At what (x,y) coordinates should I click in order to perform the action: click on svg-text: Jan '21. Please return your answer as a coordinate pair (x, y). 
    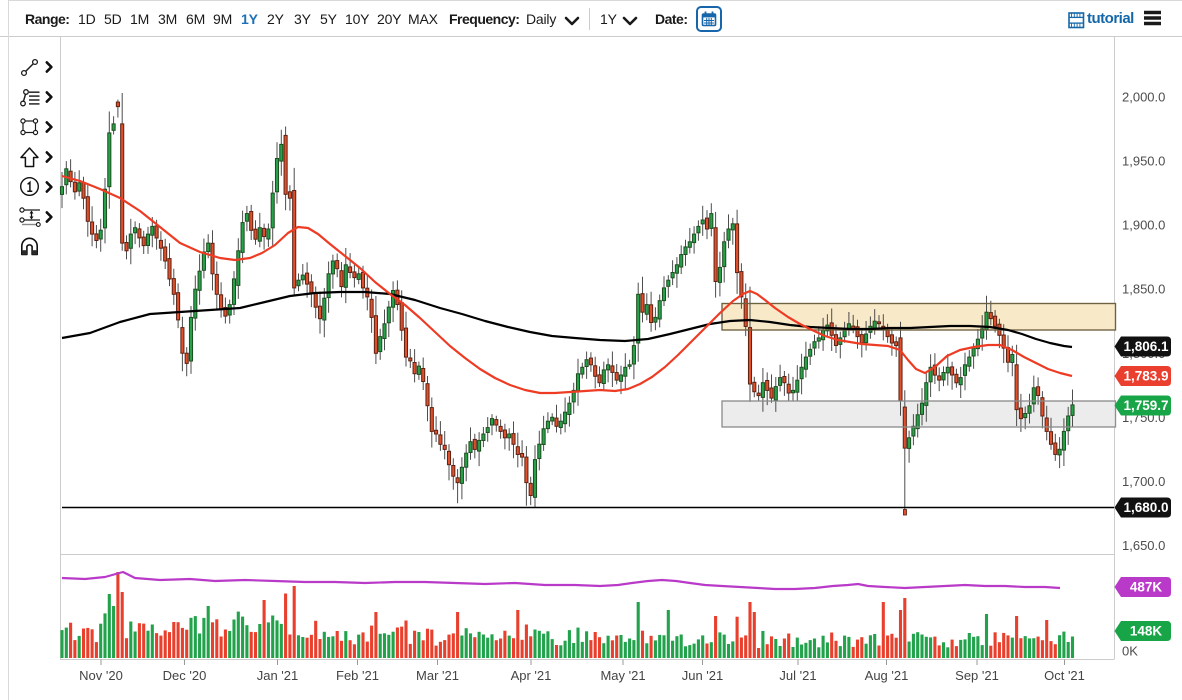
    Looking at the image, I should click on (278, 675).